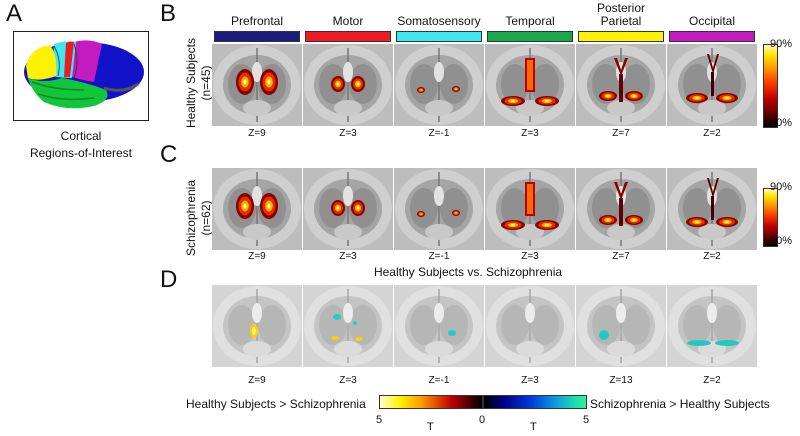 This screenshot has width=800, height=436. What do you see at coordinates (348, 256) in the screenshot?
I see `row-schizo-z-label-1: Z=3` at bounding box center [348, 256].